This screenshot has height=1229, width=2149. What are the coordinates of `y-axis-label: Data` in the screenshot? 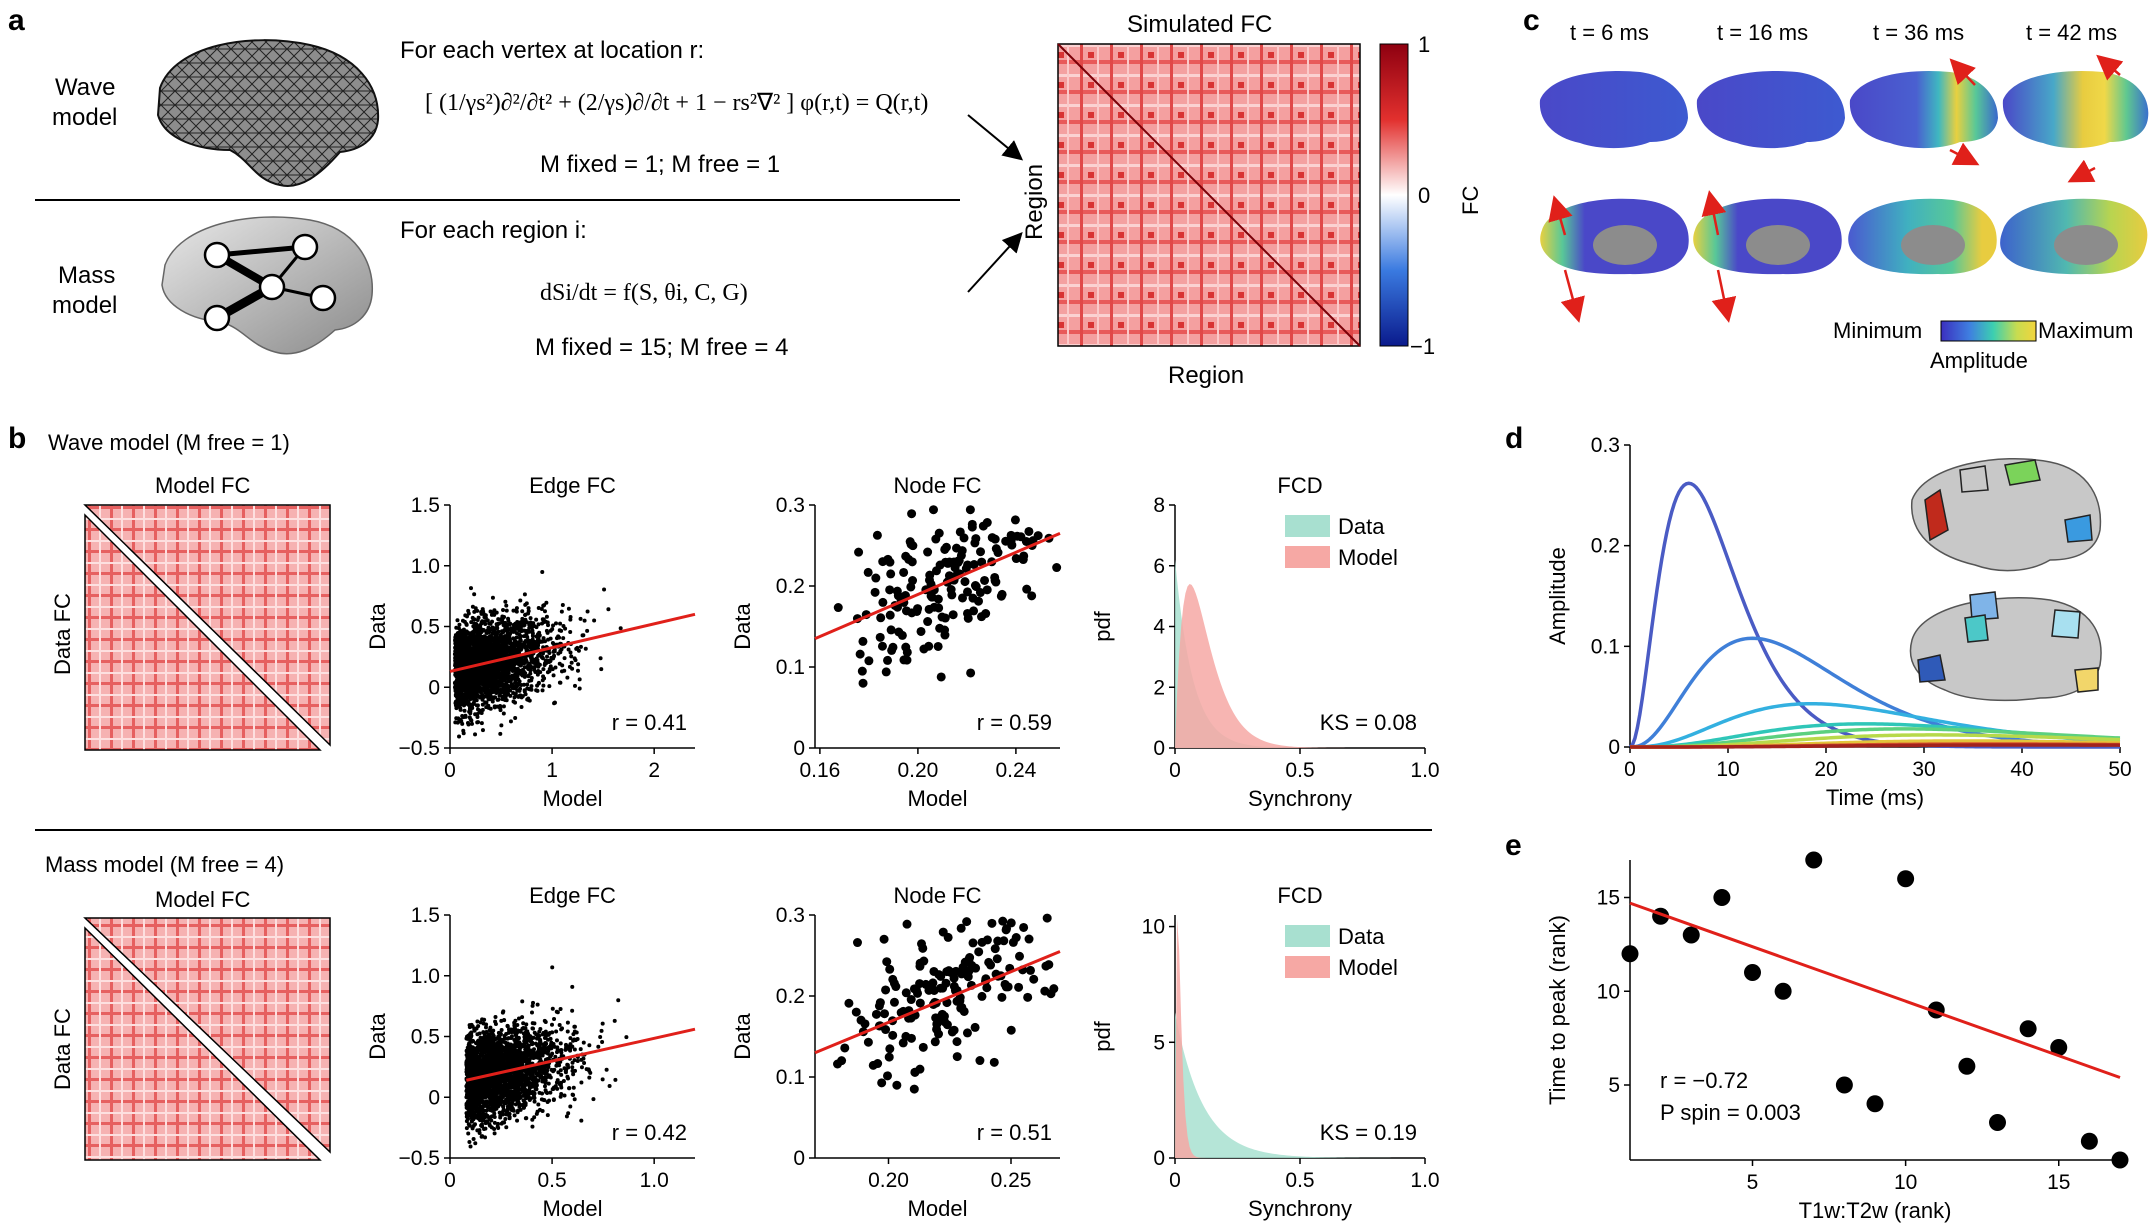 It's located at (377, 626).